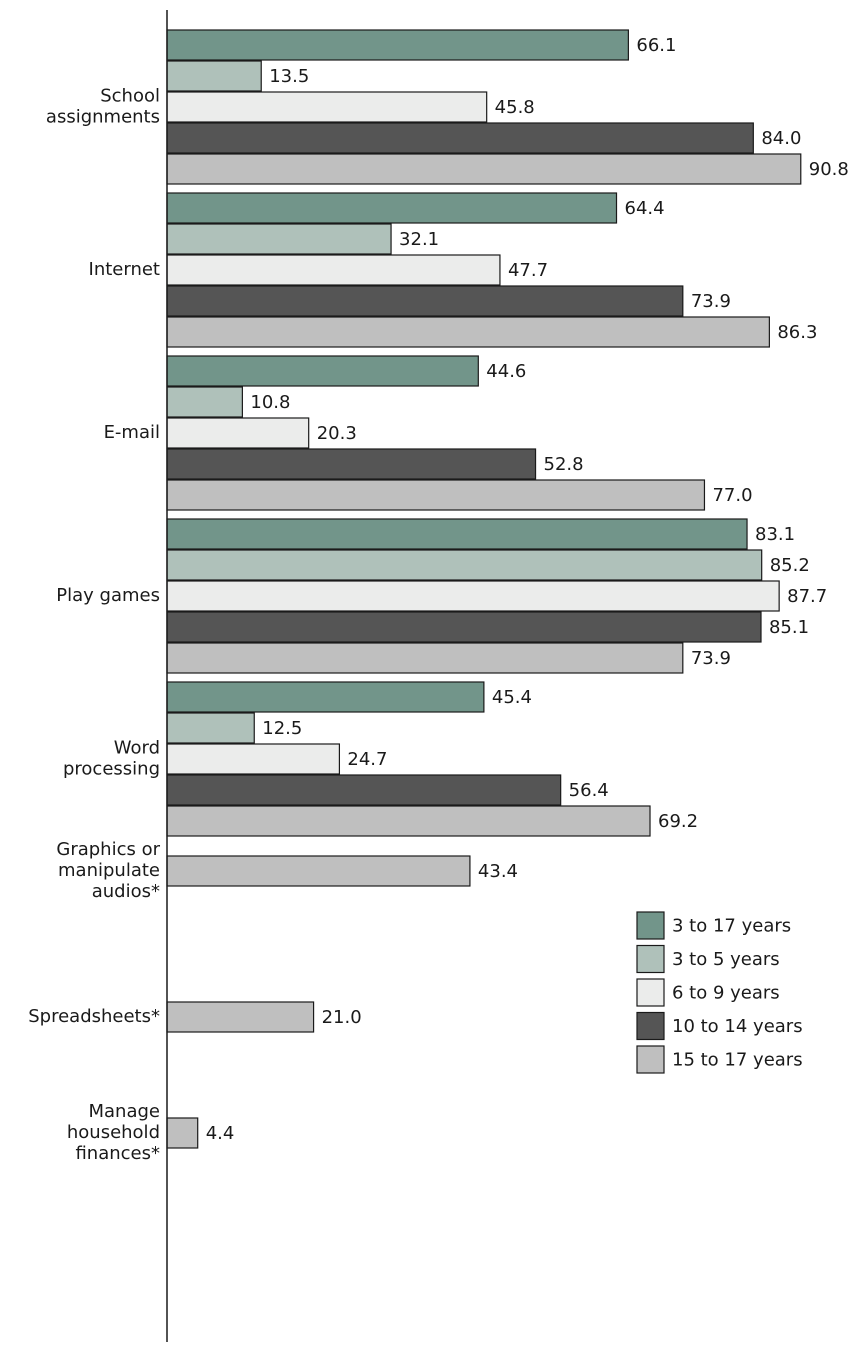 The image size is (860, 1350). What do you see at coordinates (564, 464) in the screenshot?
I see `value-label-3-4: 52.8` at bounding box center [564, 464].